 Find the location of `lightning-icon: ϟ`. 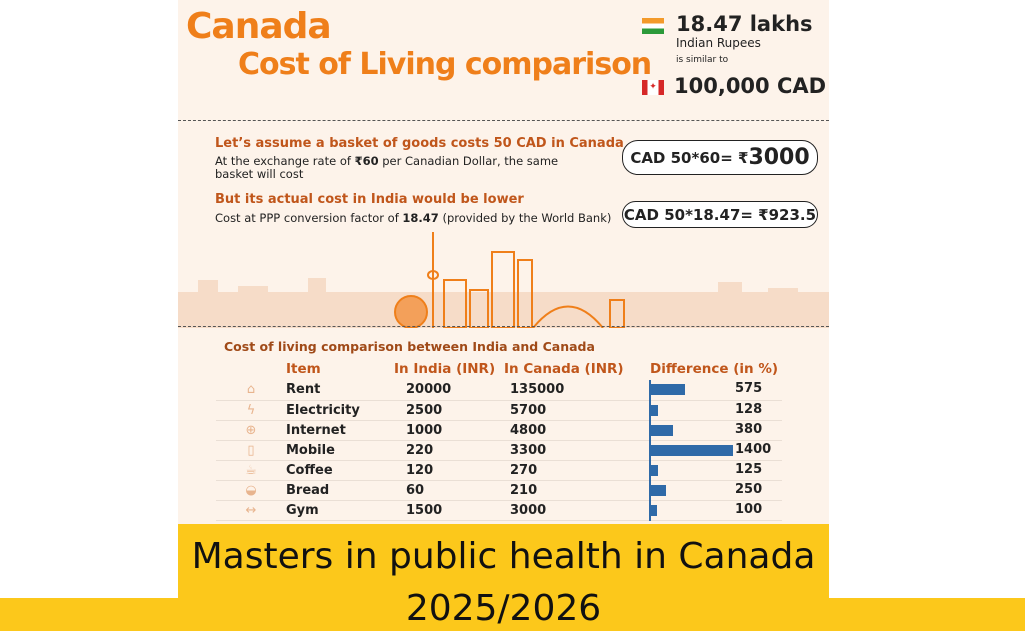

lightning-icon: ϟ is located at coordinates (251, 410).